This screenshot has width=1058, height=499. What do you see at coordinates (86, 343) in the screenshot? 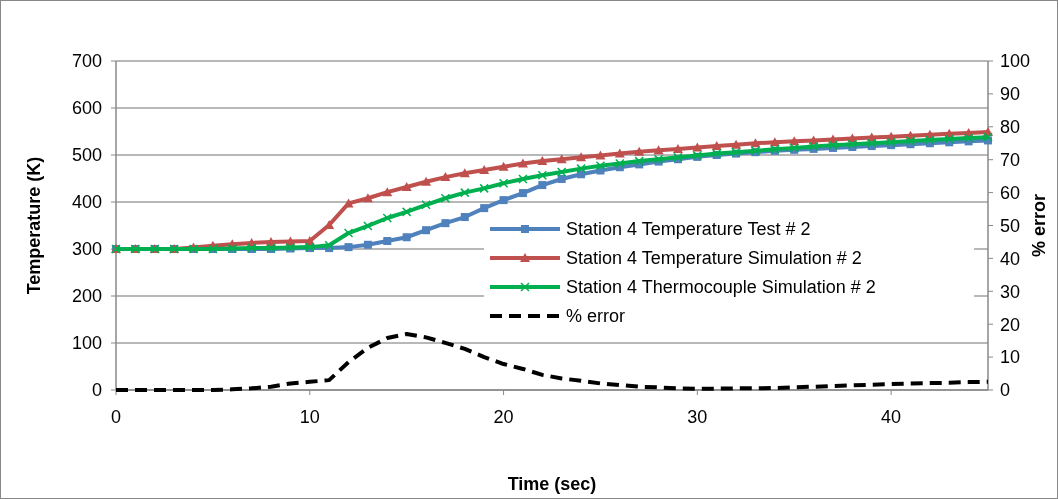
I see `y-tick-label: 100` at bounding box center [86, 343].